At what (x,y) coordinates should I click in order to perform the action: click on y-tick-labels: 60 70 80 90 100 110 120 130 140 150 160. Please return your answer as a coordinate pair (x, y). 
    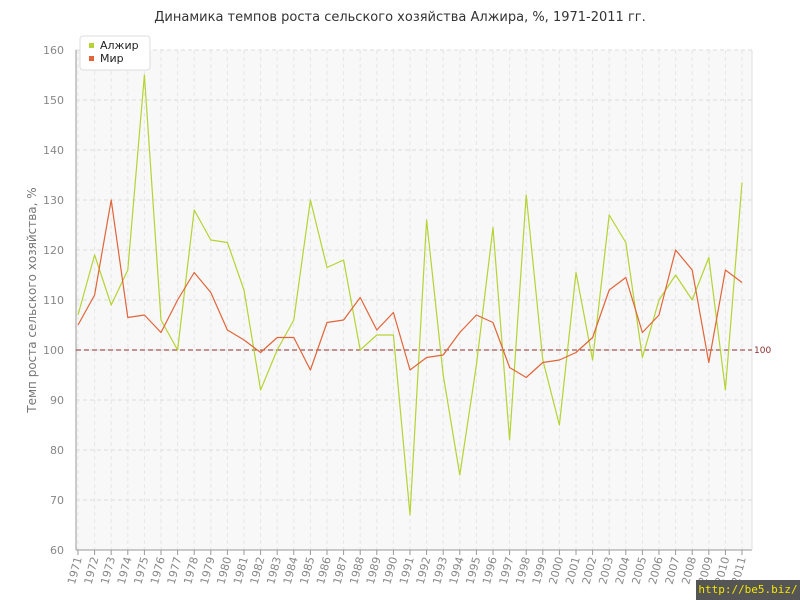
    Looking at the image, I should click on (53, 300).